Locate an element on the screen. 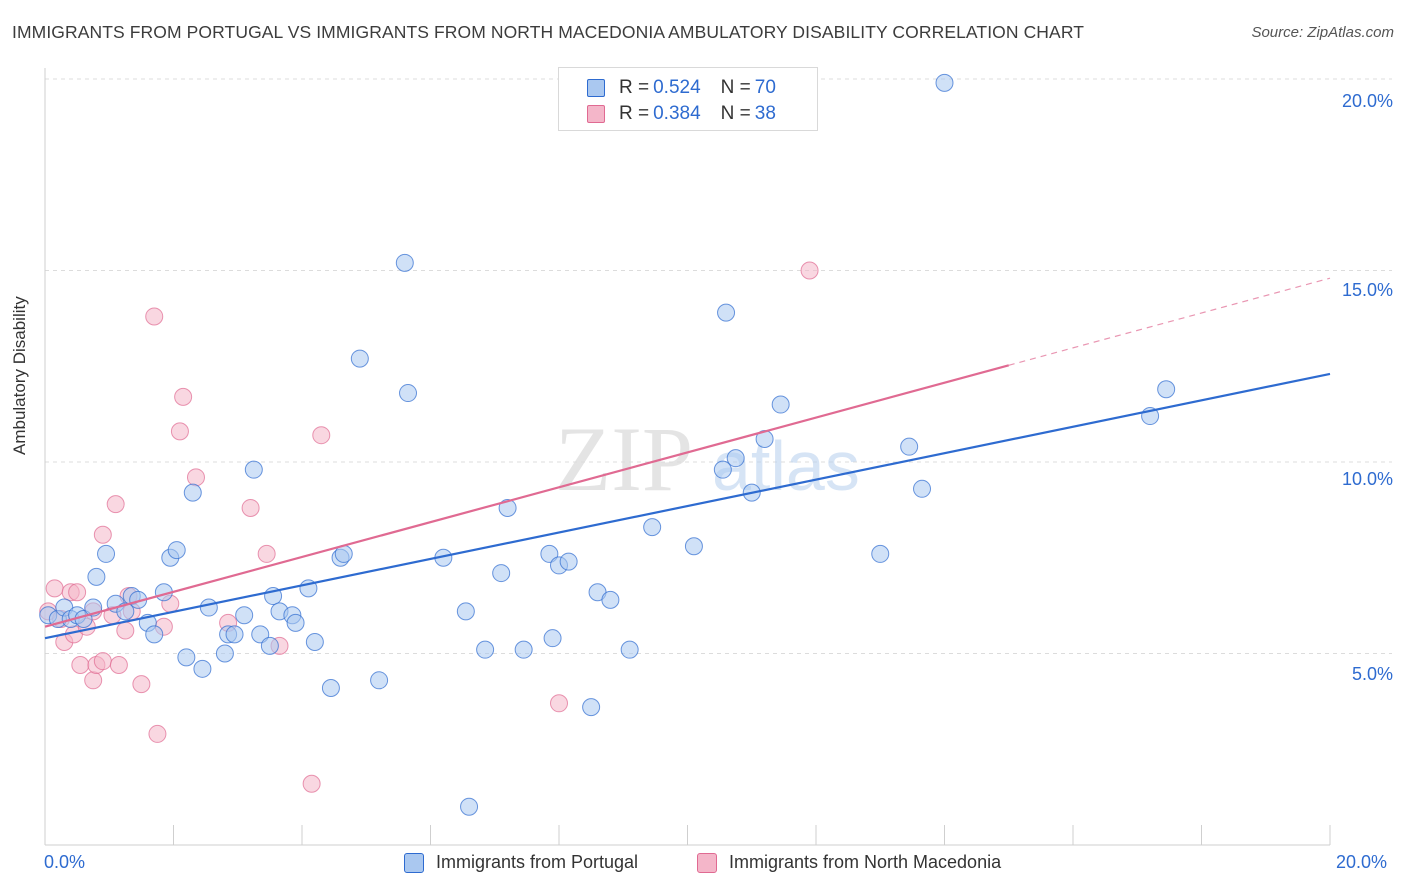  legend-swatch-north-macedonia is located at coordinates (707, 862).